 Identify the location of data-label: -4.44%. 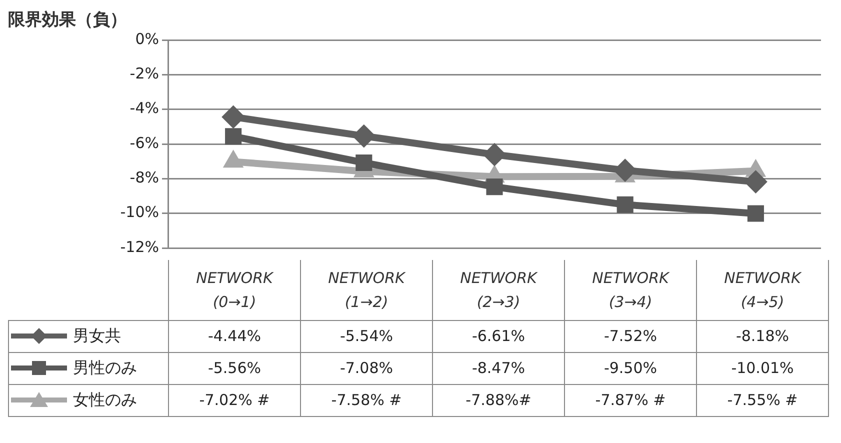
(234, 336).